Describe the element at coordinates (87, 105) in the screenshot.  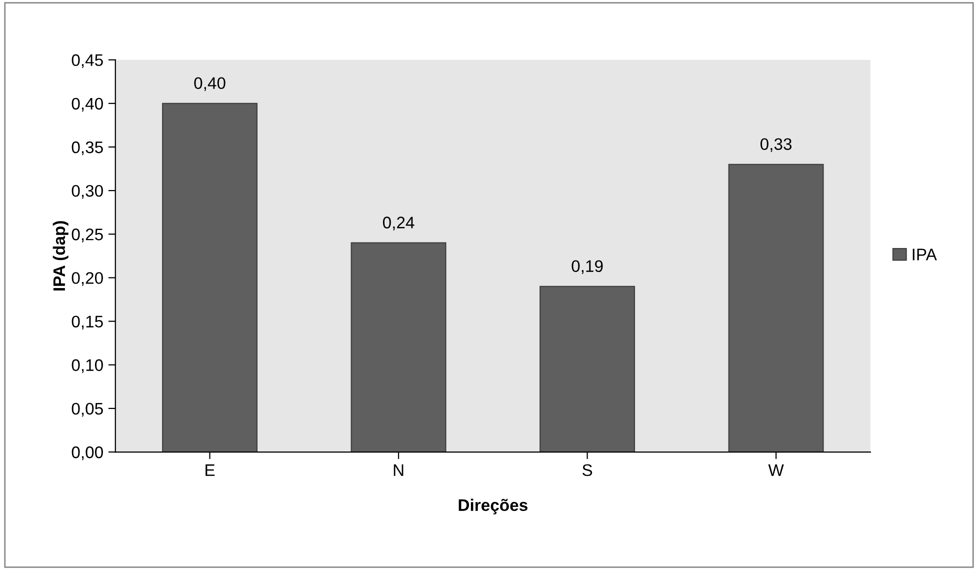
I see `y-tick-label: 0,40` at that location.